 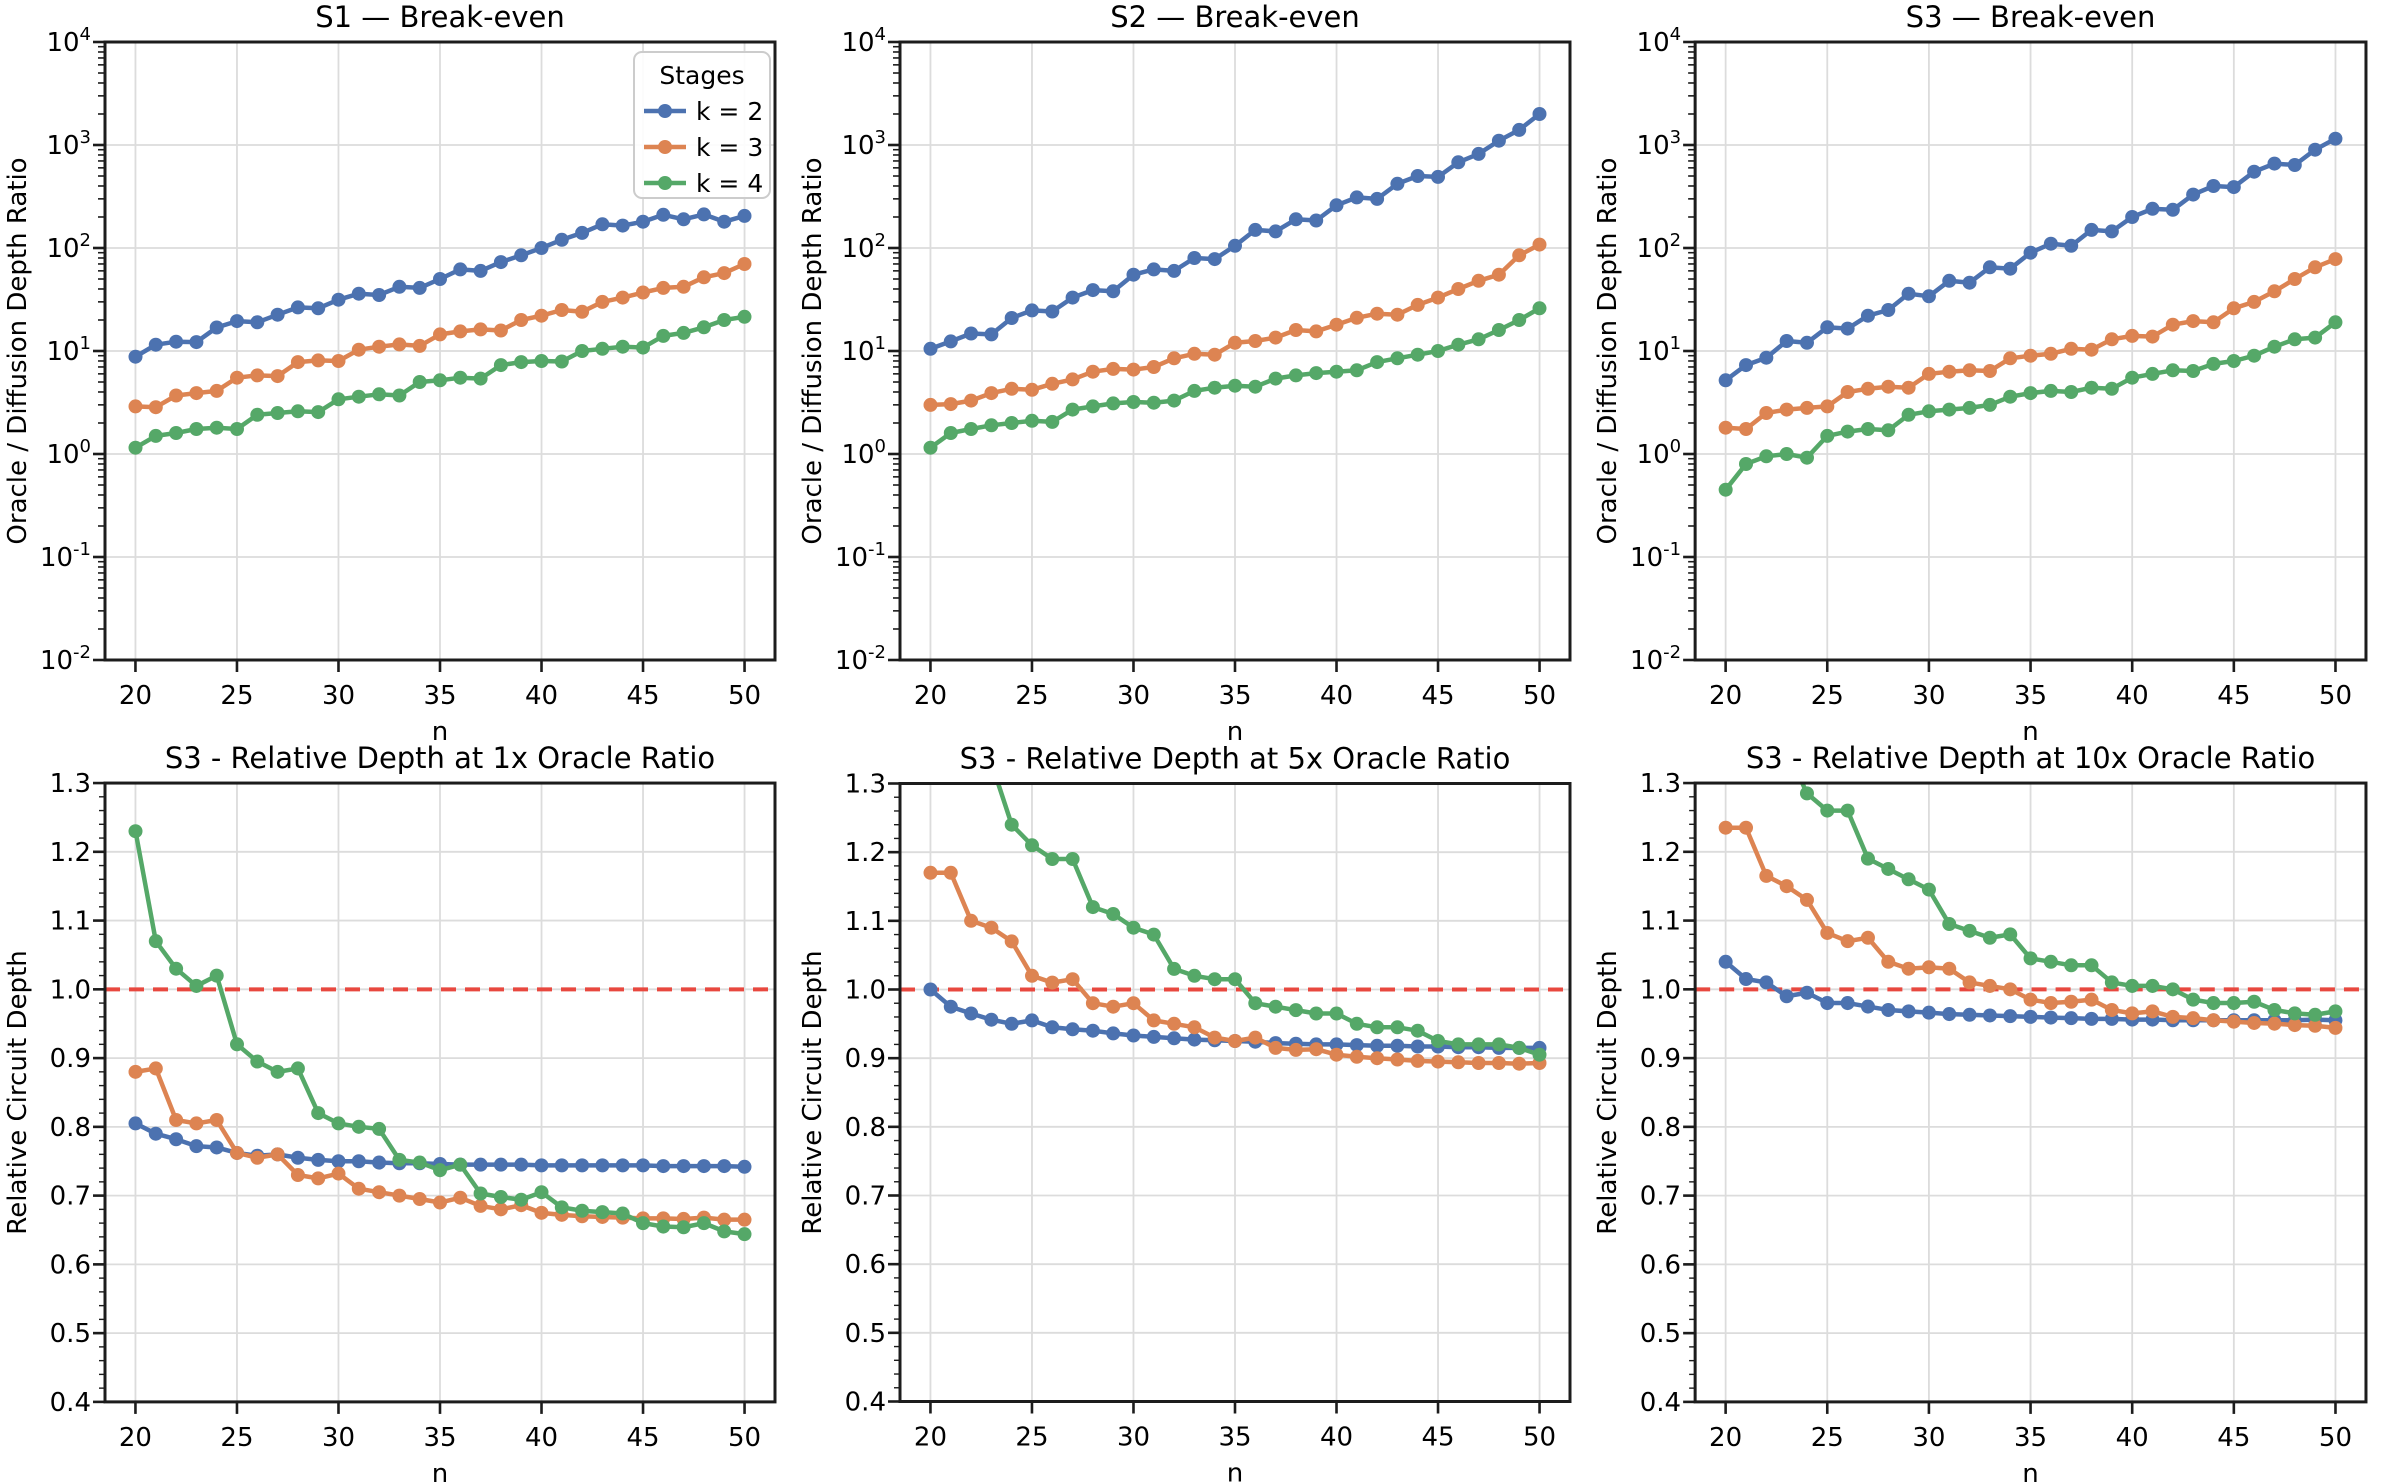 I want to click on x-axis-ticks, so click(x=2030, y=666).